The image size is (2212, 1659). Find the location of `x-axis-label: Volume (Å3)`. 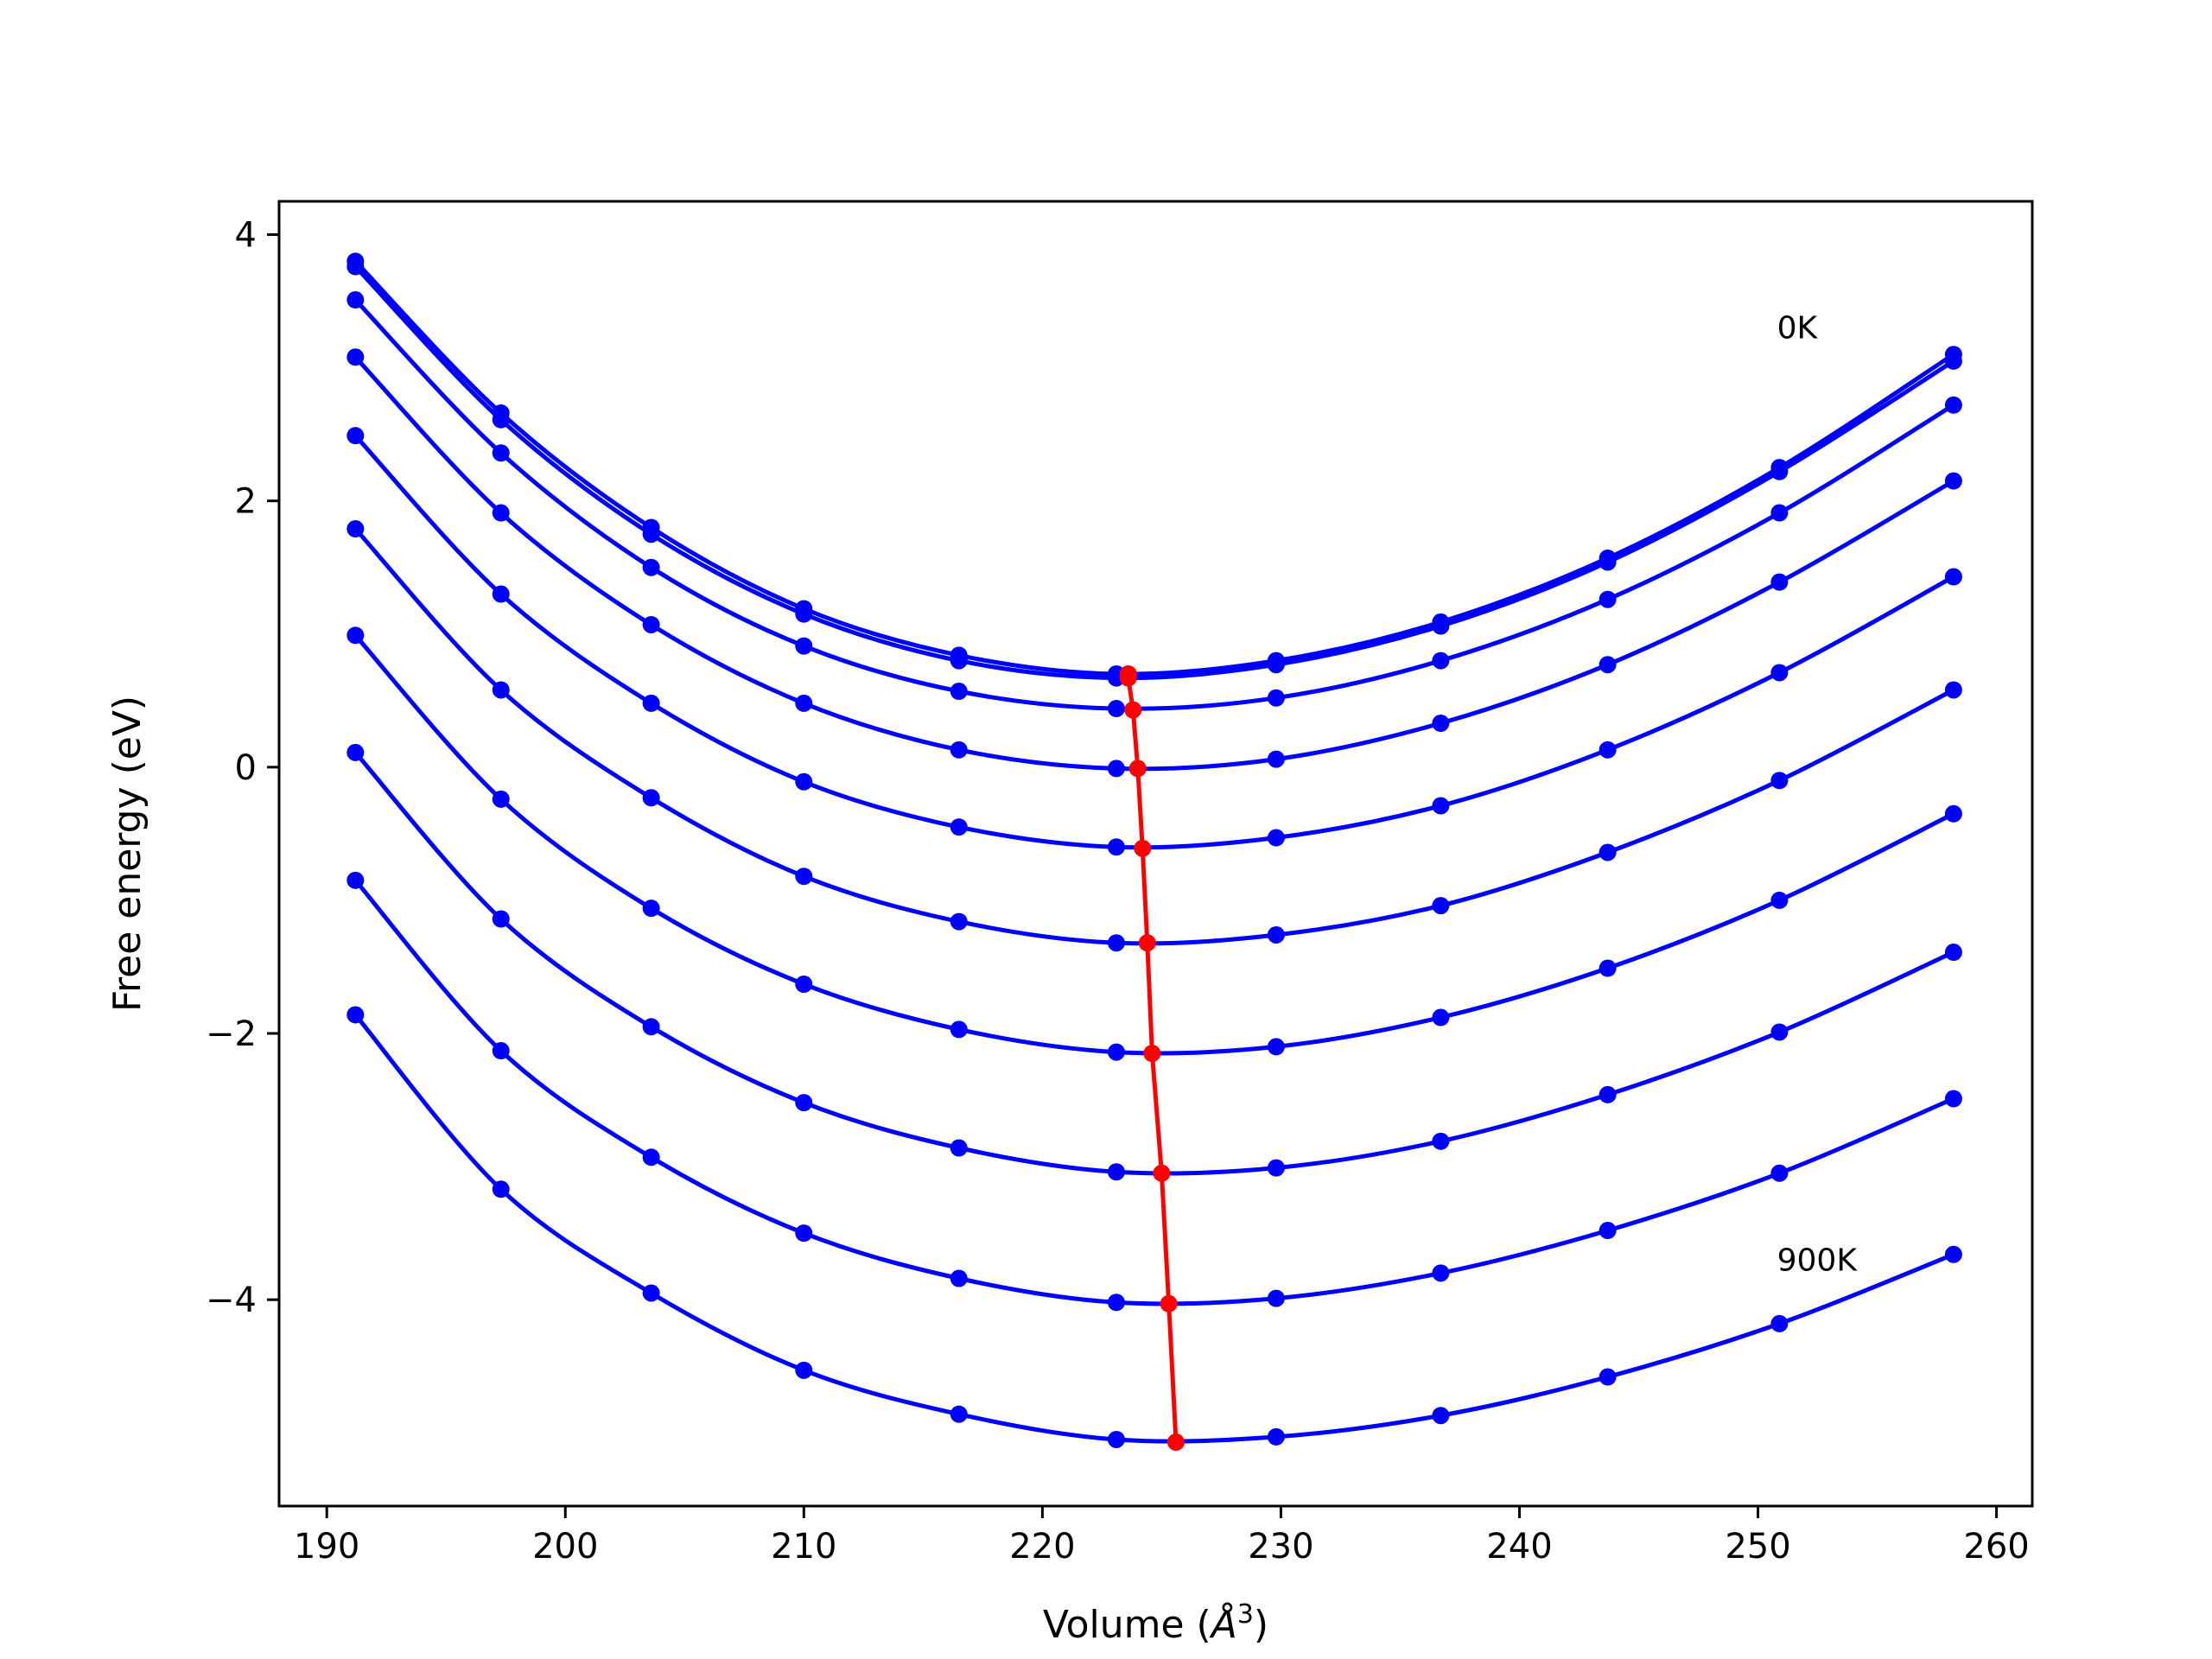

x-axis-label: Volume (Å3) is located at coordinates (1155, 1623).